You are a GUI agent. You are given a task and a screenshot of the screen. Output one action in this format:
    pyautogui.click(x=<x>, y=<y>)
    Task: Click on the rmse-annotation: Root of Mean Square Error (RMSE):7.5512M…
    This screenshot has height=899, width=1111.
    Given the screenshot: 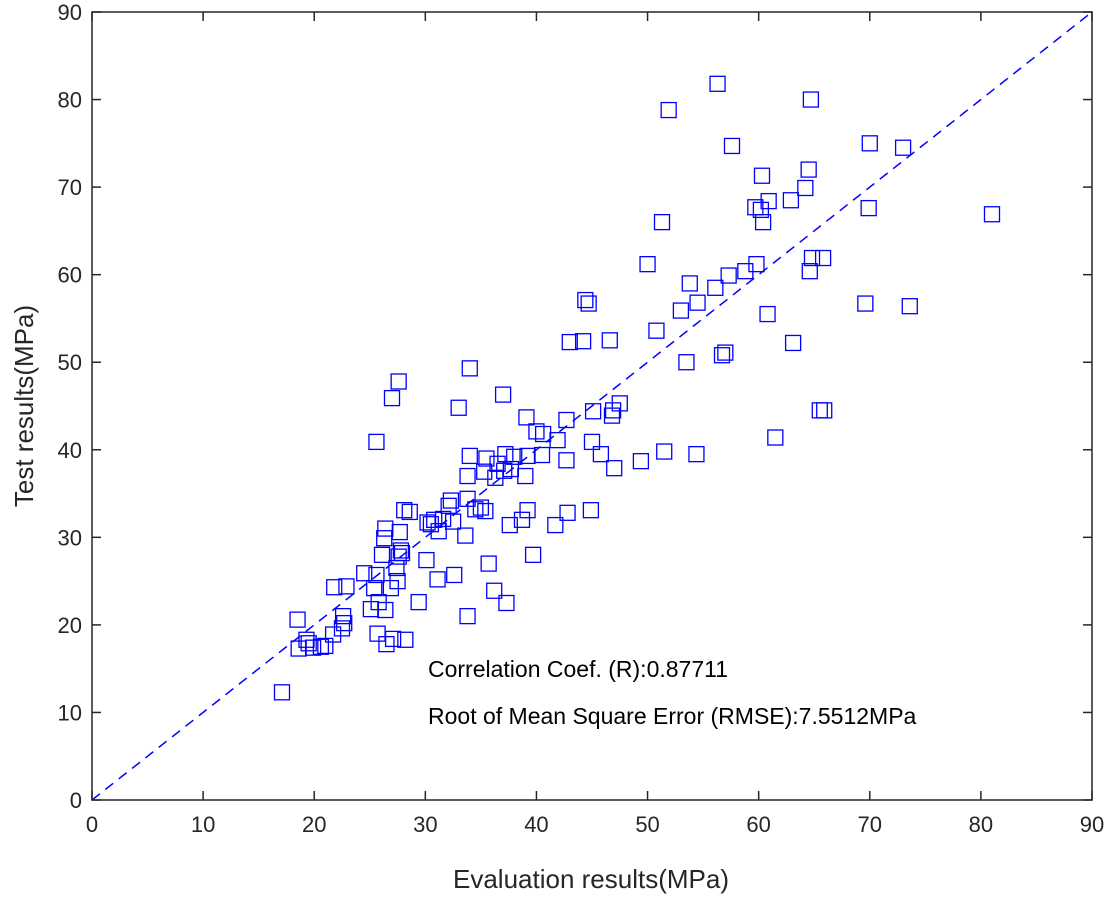 What is the action you would take?
    pyautogui.click(x=672, y=716)
    